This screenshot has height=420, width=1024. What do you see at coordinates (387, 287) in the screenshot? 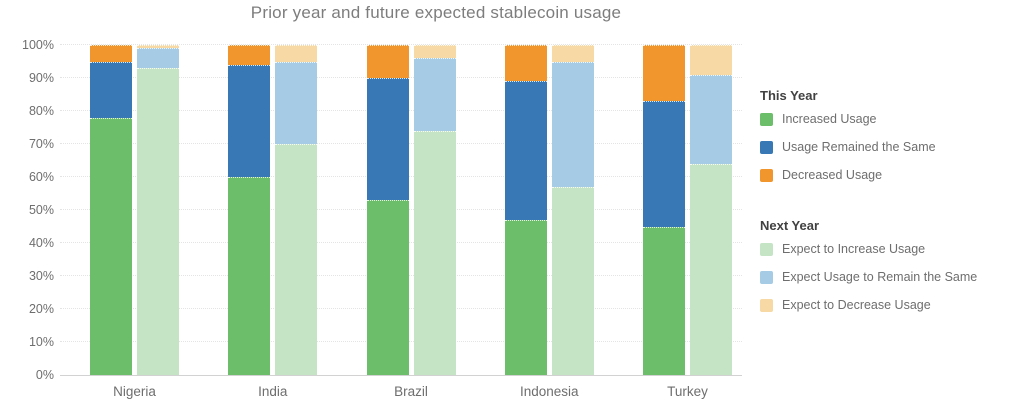
I see `segment-brazil-increased-usage` at bounding box center [387, 287].